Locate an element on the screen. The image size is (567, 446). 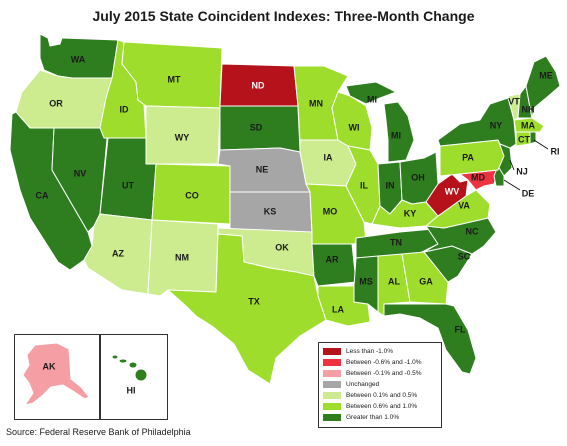
legend-label: Between -0.6% and -1.0% is located at coordinates (384, 362).